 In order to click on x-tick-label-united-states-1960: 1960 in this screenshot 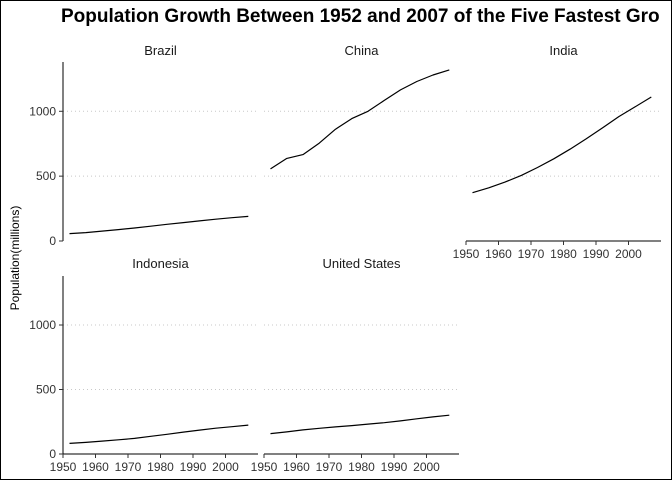, I will do `click(296, 467)`.